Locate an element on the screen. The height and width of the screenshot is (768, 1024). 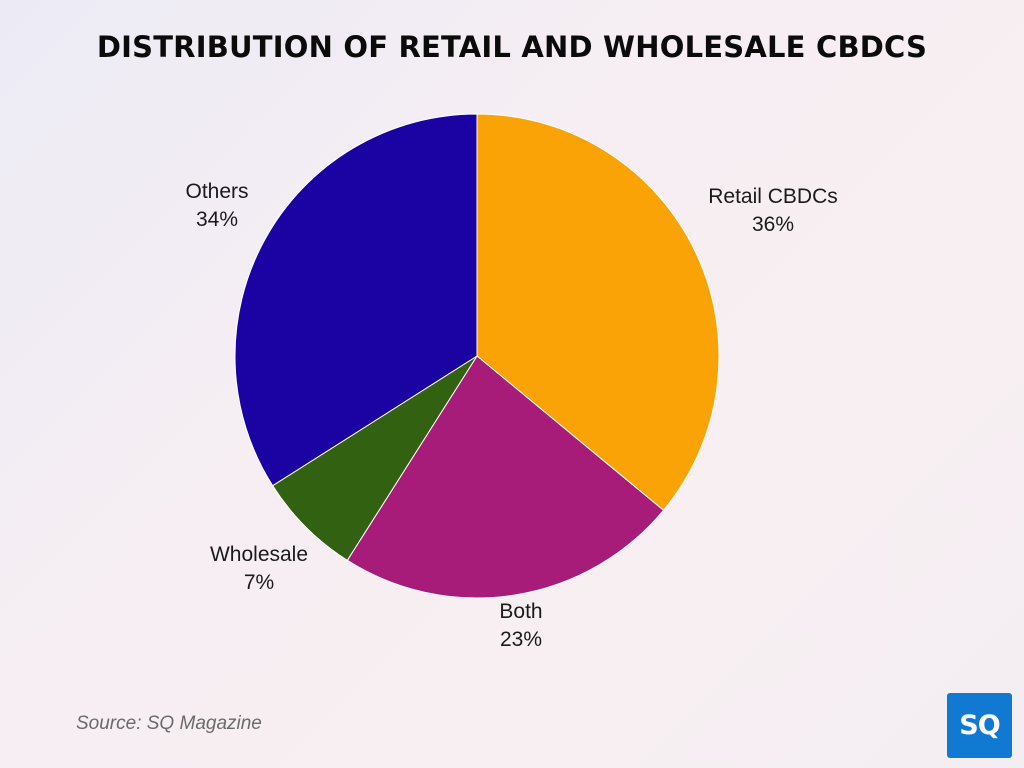
source-note: Source: SQ Magazine is located at coordinates (169, 723).